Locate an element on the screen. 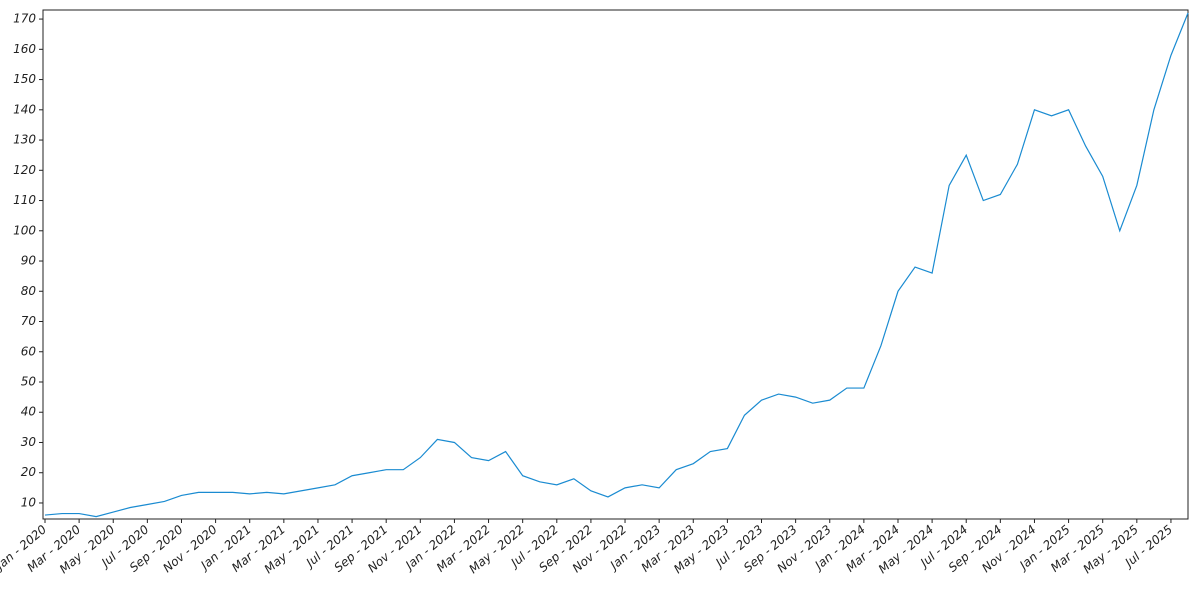 The image size is (1200, 600). y-tick-label: 140 is located at coordinates (24, 109).